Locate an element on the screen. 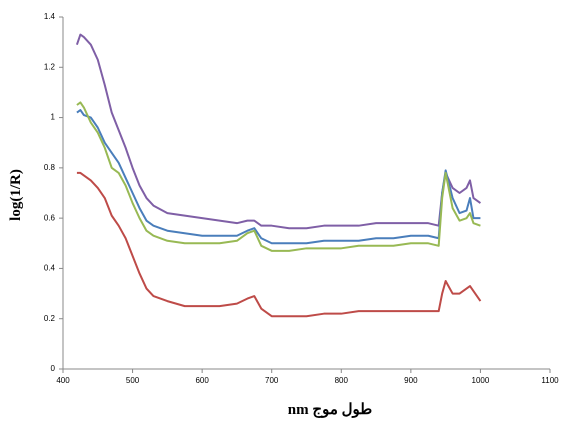  x-axis-title: nm طول موج is located at coordinates (330, 410).